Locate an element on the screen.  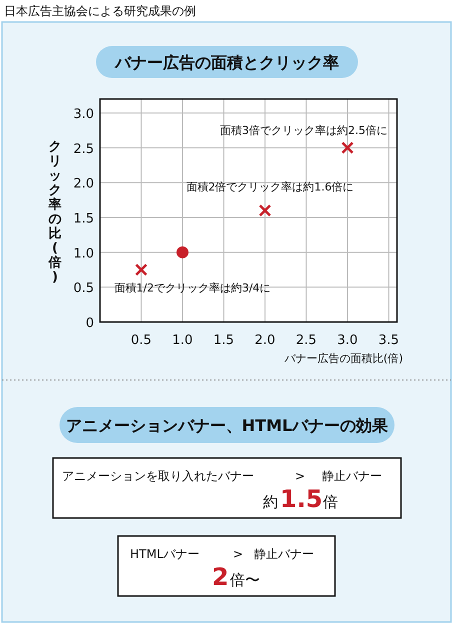
text: アニメーションバナー、HTMLバナーの効果 is located at coordinates (228, 425).